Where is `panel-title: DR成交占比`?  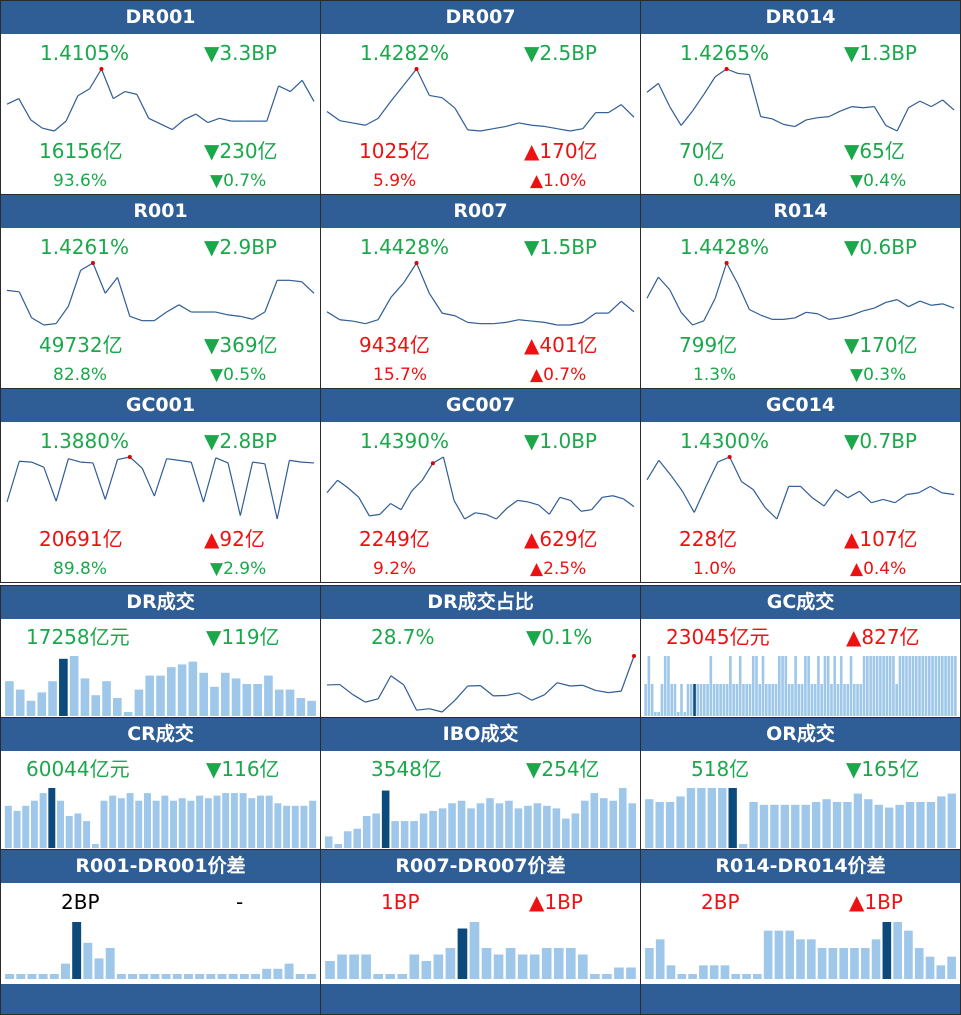
panel-title: DR成交占比 is located at coordinates (480, 602).